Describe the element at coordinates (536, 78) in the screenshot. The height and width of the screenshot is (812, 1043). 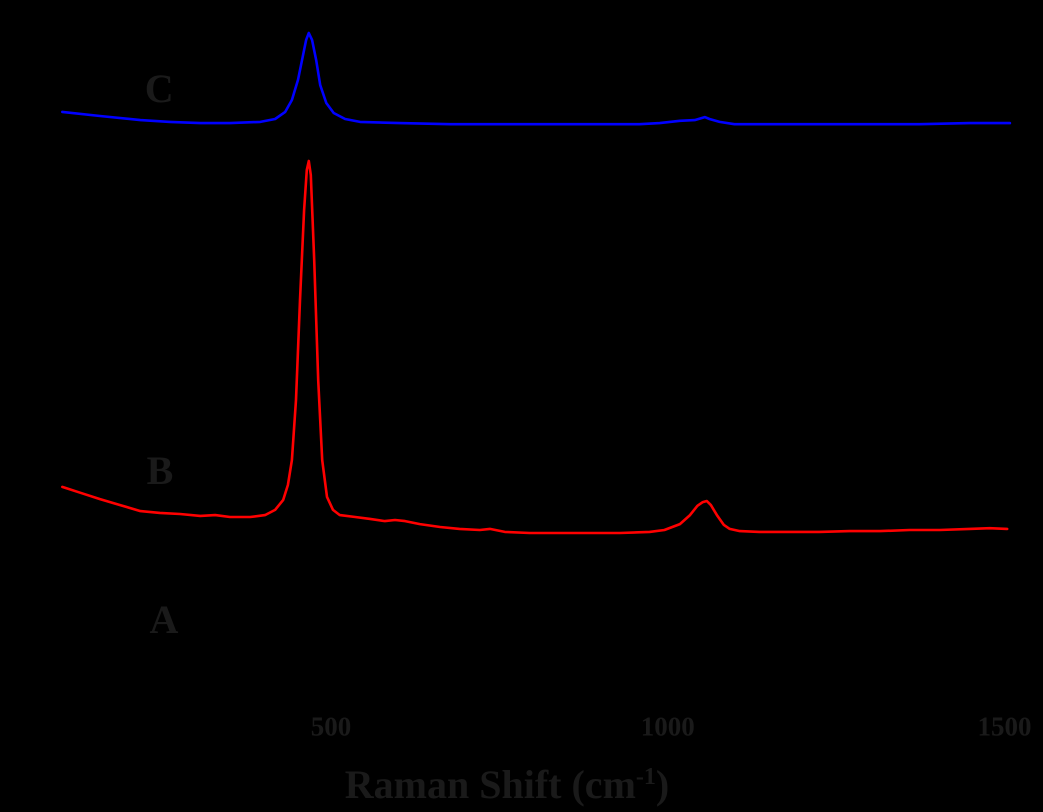
I see `spectrum-c-curve` at that location.